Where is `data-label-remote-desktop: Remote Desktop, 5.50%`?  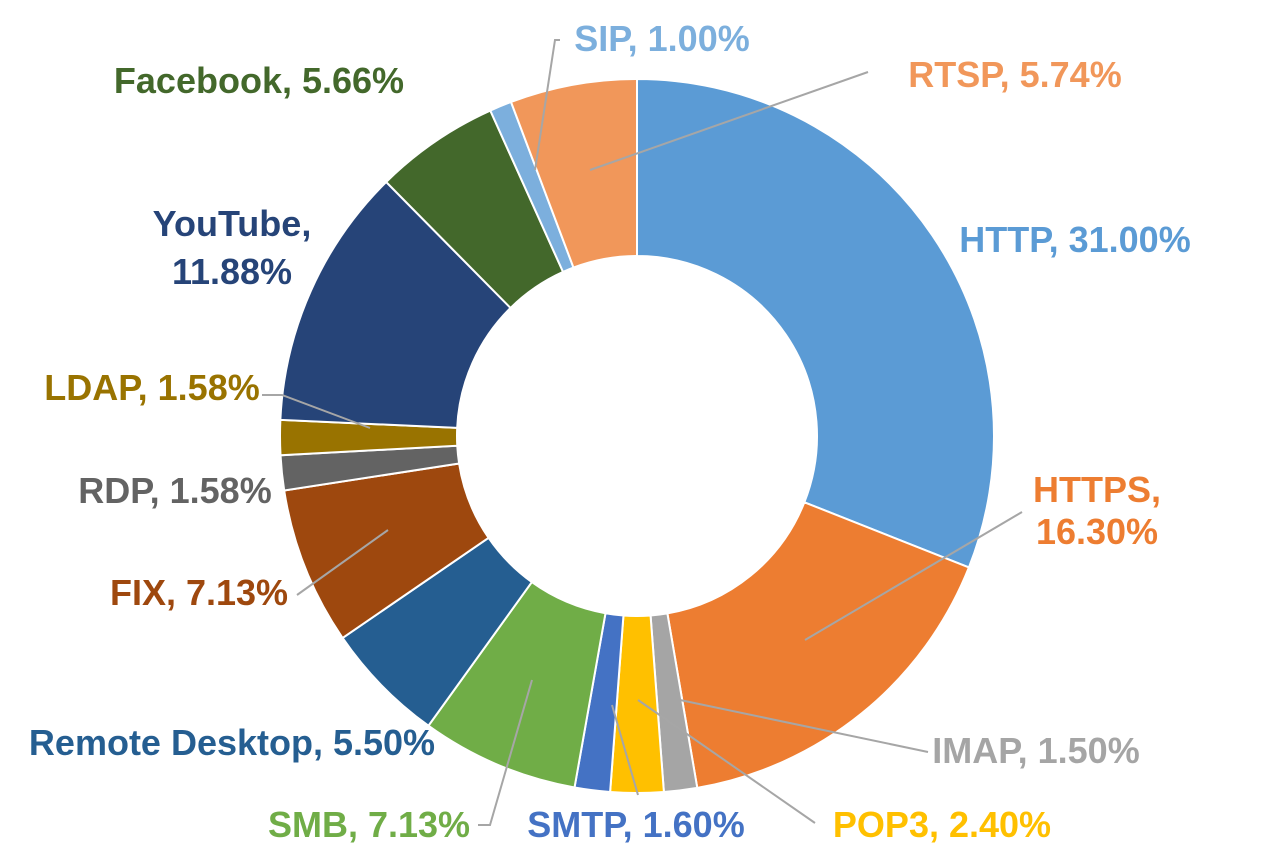
data-label-remote-desktop: Remote Desktop, 5.50% is located at coordinates (232, 742).